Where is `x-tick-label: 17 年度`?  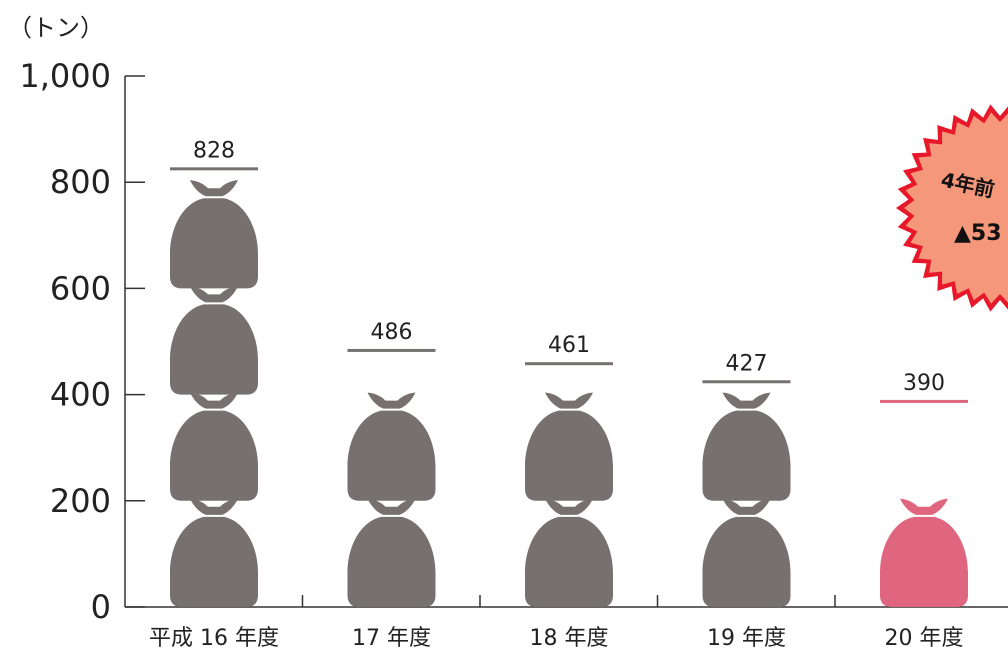
x-tick-label: 17 年度 is located at coordinates (391, 638).